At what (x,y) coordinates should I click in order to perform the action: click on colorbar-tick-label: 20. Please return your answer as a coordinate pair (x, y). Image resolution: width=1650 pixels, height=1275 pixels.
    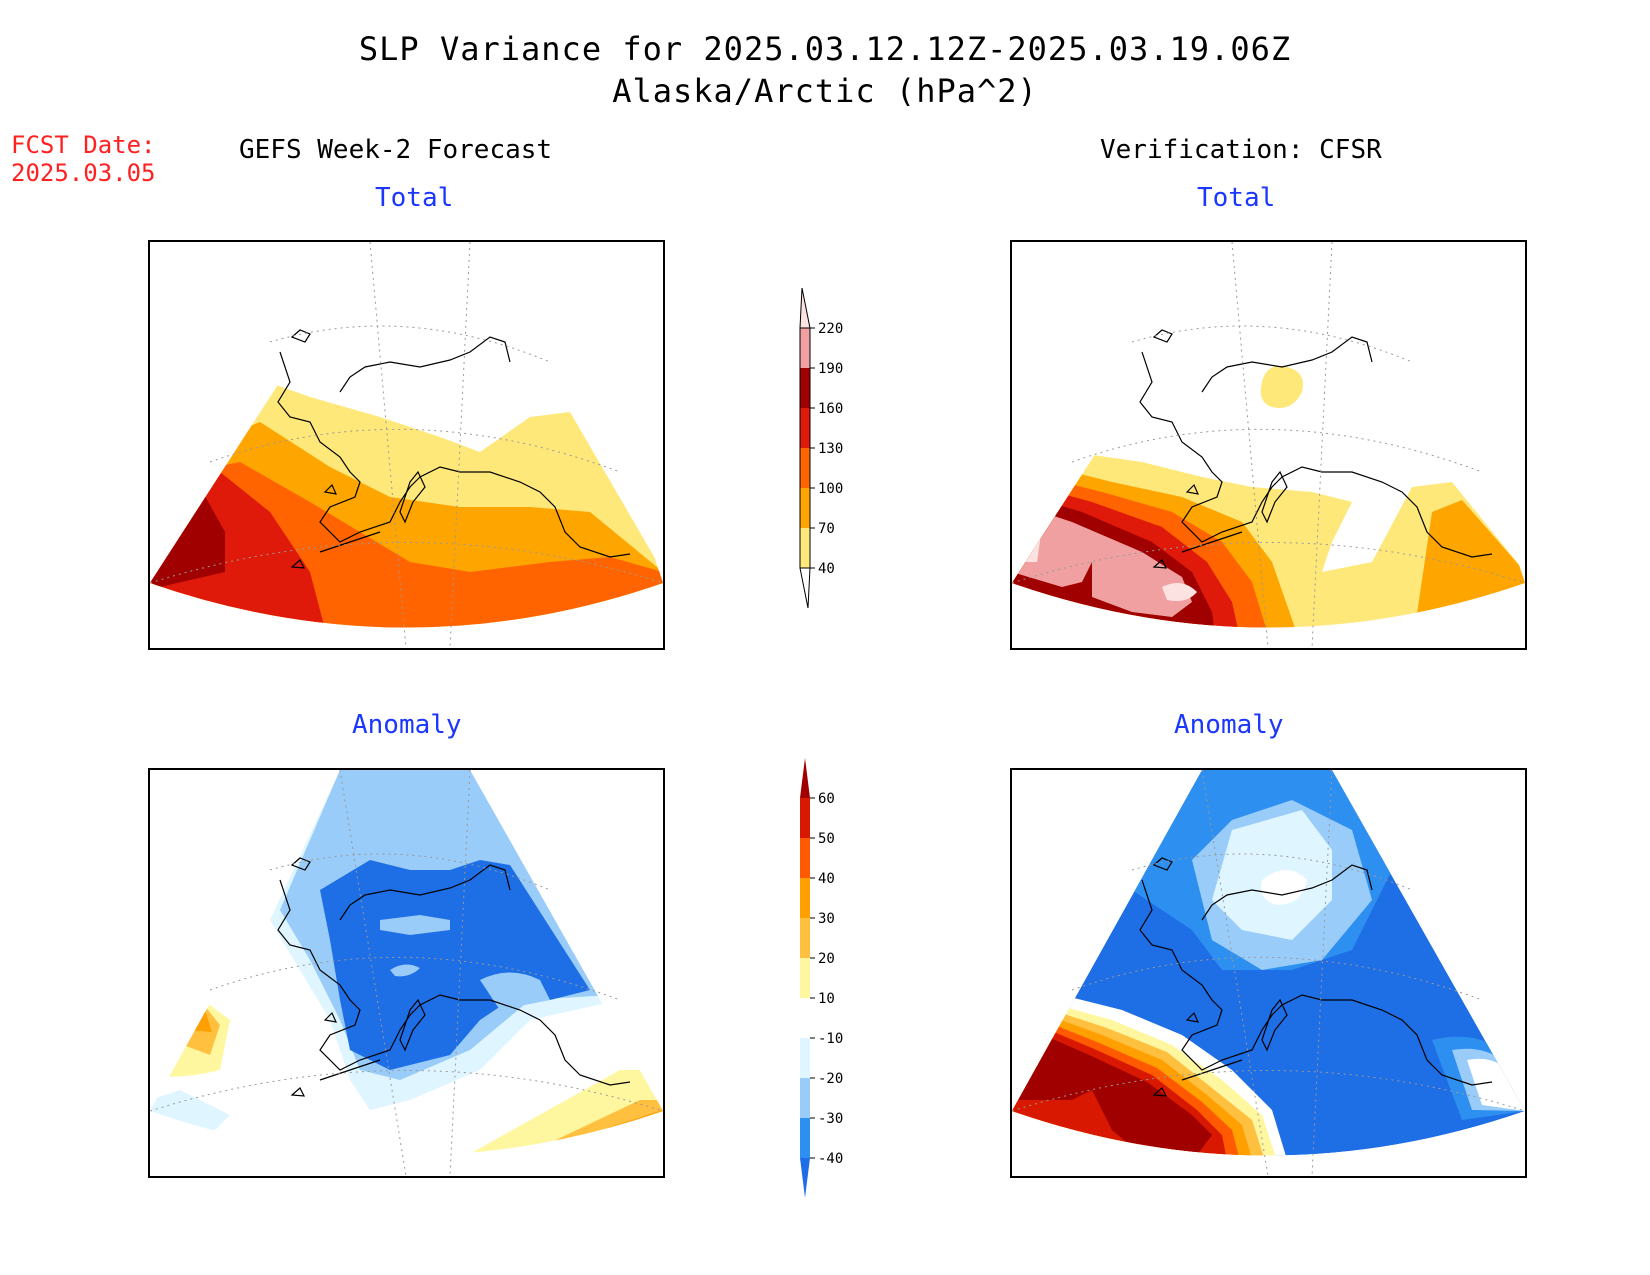
    Looking at the image, I should click on (826, 959).